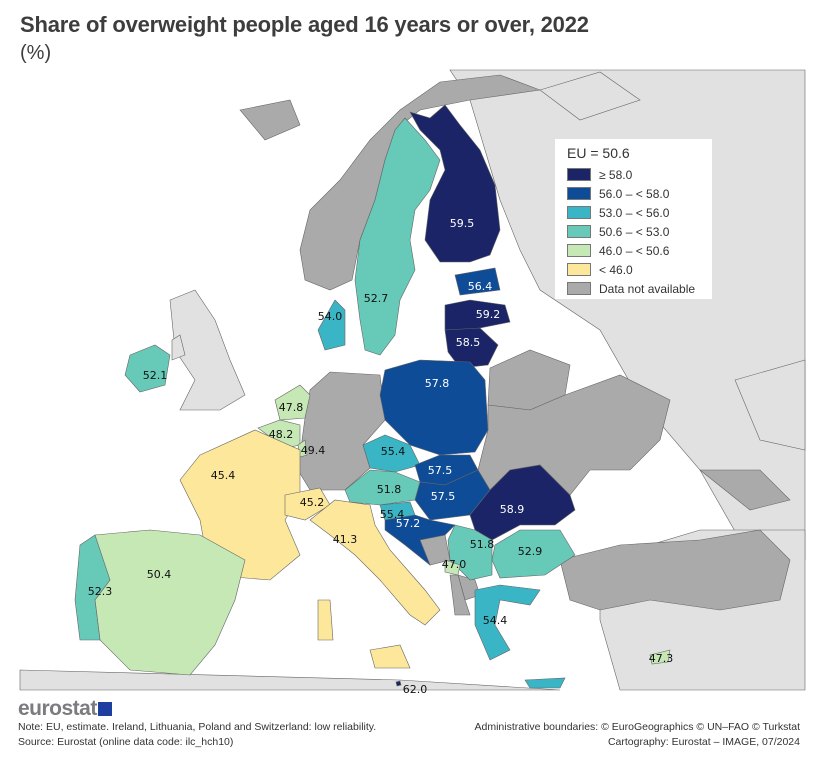  What do you see at coordinates (415, 689) in the screenshot?
I see `value-label: 62.0` at bounding box center [415, 689].